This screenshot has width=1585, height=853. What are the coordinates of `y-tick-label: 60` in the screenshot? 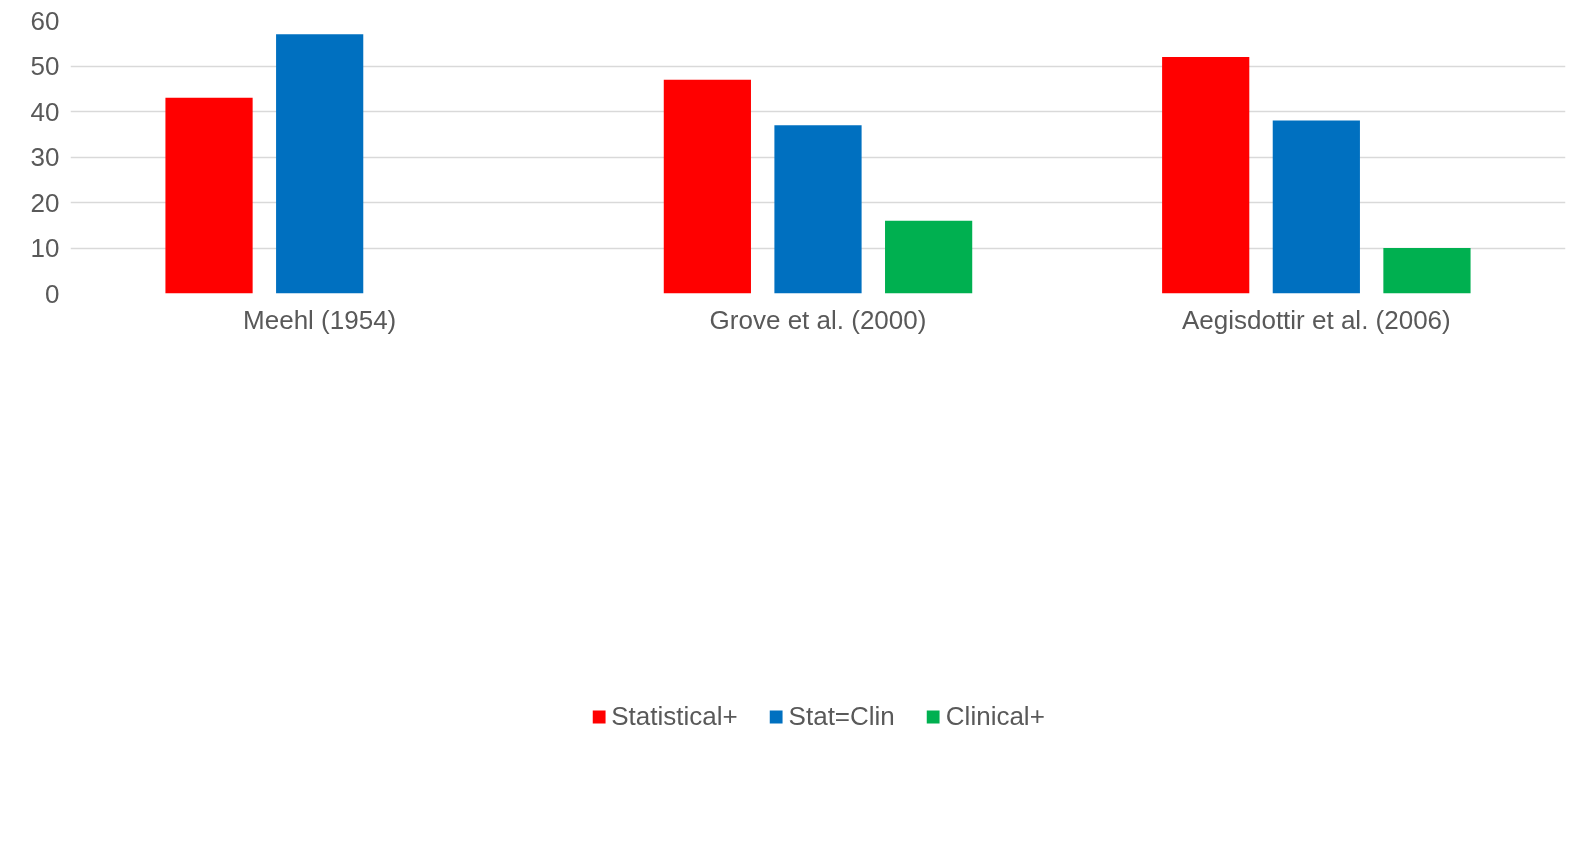 It's located at (45, 20).